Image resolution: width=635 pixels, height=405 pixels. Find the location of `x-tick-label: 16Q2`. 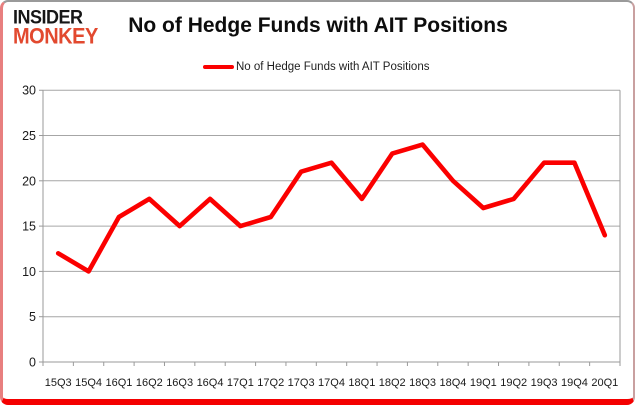

x-tick-label: 16Q2 is located at coordinates (149, 383).